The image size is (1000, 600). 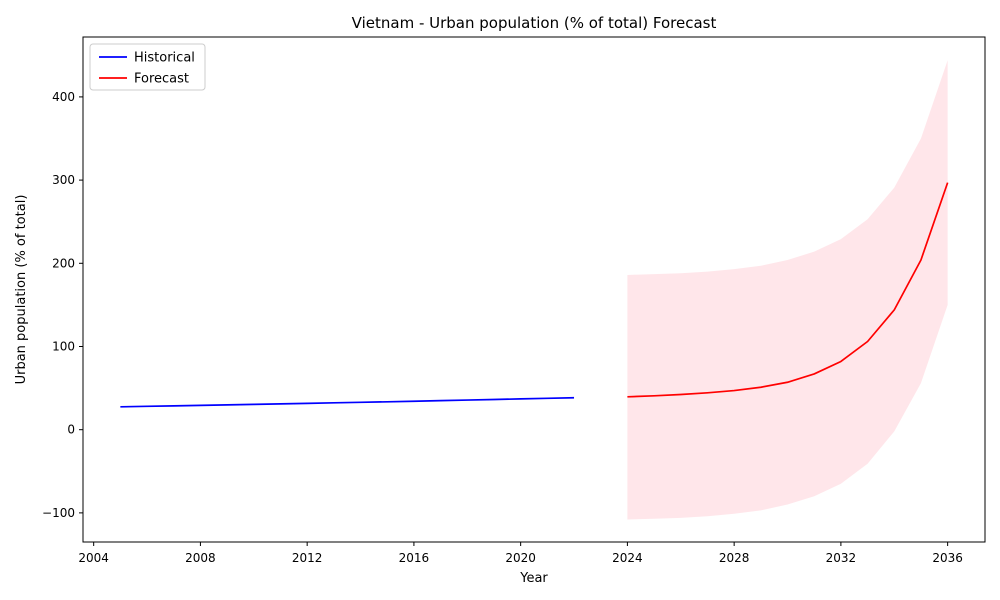 What do you see at coordinates (533, 578) in the screenshot?
I see `x-axis-label: Year` at bounding box center [533, 578].